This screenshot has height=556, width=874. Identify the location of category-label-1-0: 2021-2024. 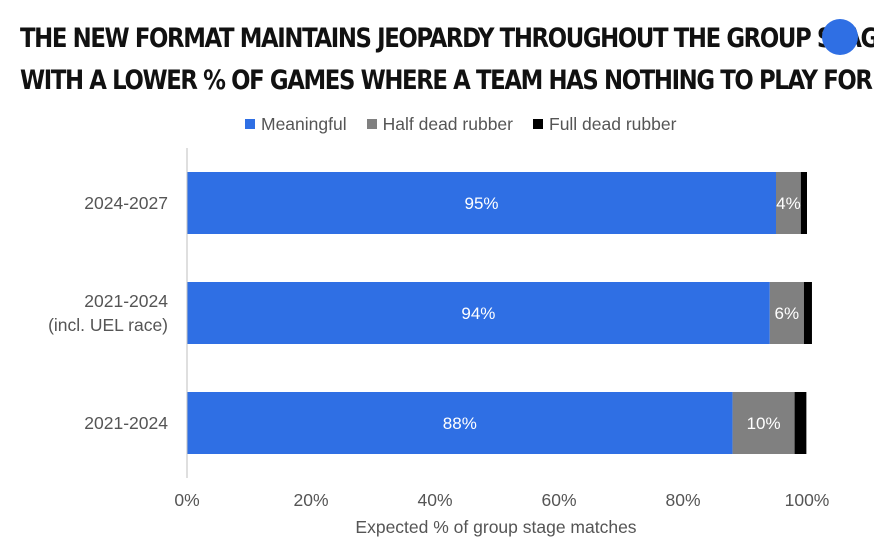
(126, 301).